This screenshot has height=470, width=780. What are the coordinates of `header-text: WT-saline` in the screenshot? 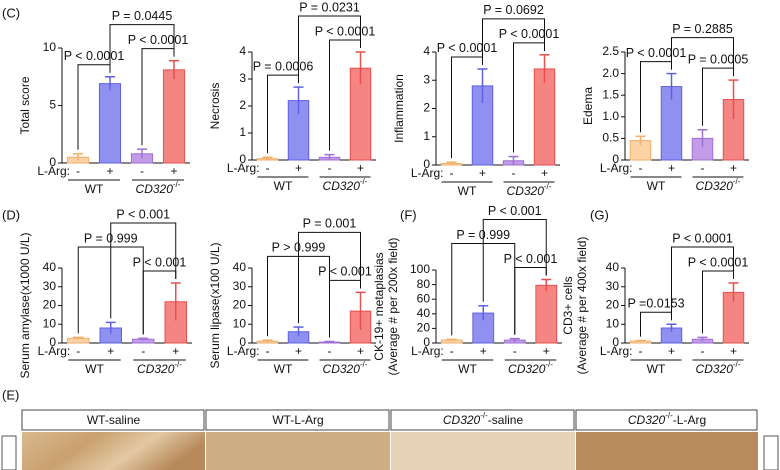 It's located at (114, 420).